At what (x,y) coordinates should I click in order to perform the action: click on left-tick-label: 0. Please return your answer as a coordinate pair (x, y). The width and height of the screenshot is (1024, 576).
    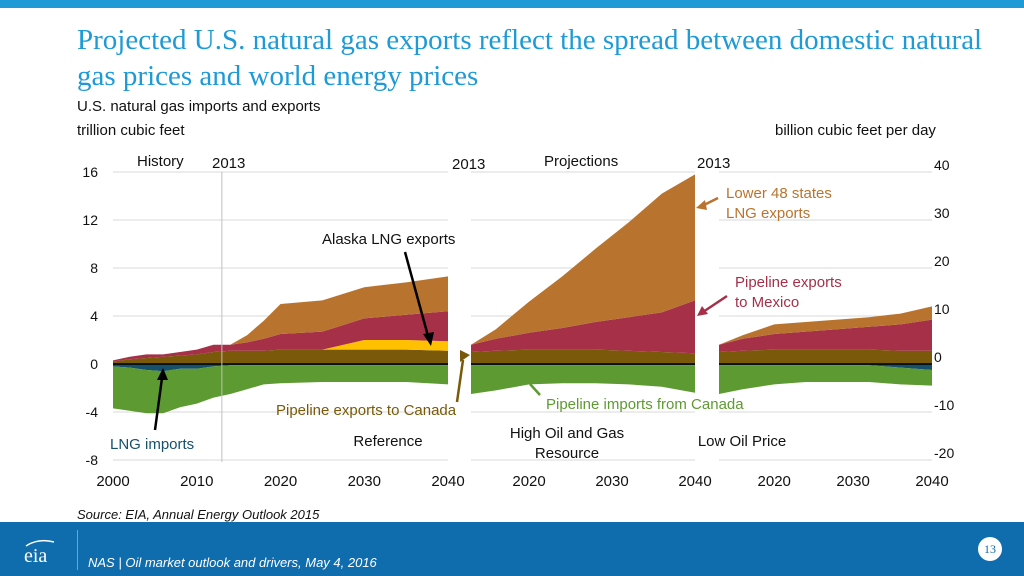
    Looking at the image, I should click on (94, 364).